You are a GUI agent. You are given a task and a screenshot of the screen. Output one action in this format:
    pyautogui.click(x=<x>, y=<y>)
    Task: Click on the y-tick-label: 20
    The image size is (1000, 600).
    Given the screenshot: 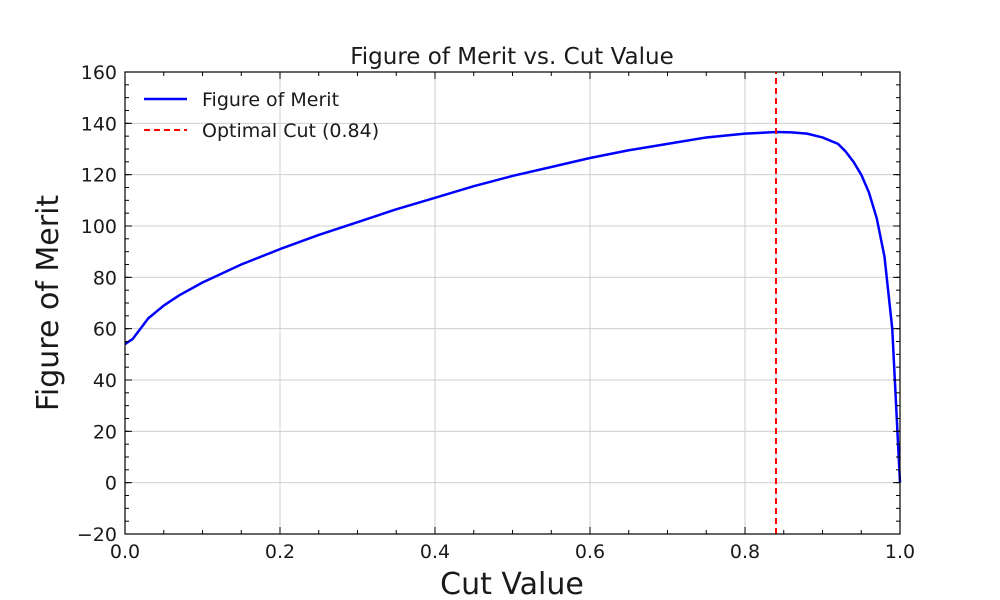 What is the action you would take?
    pyautogui.click(x=105, y=432)
    